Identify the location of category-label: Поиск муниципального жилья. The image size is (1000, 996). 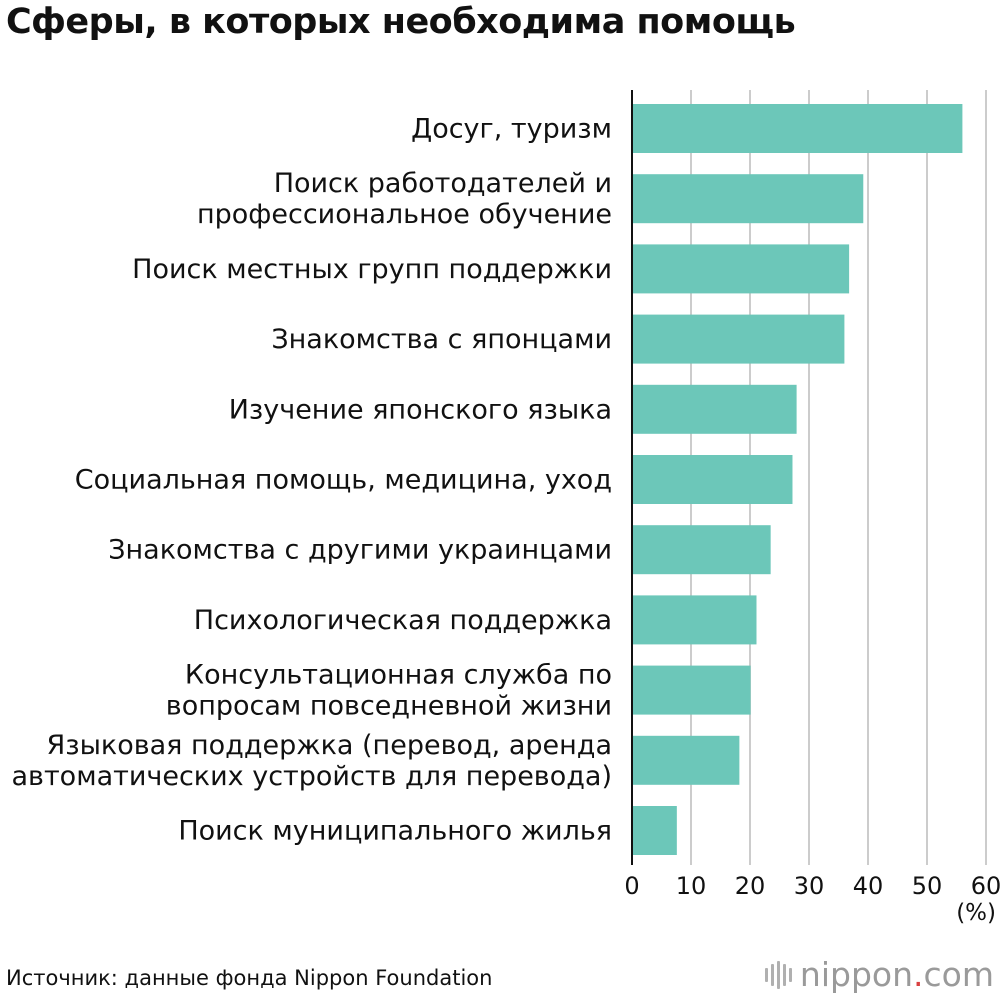
(395, 831).